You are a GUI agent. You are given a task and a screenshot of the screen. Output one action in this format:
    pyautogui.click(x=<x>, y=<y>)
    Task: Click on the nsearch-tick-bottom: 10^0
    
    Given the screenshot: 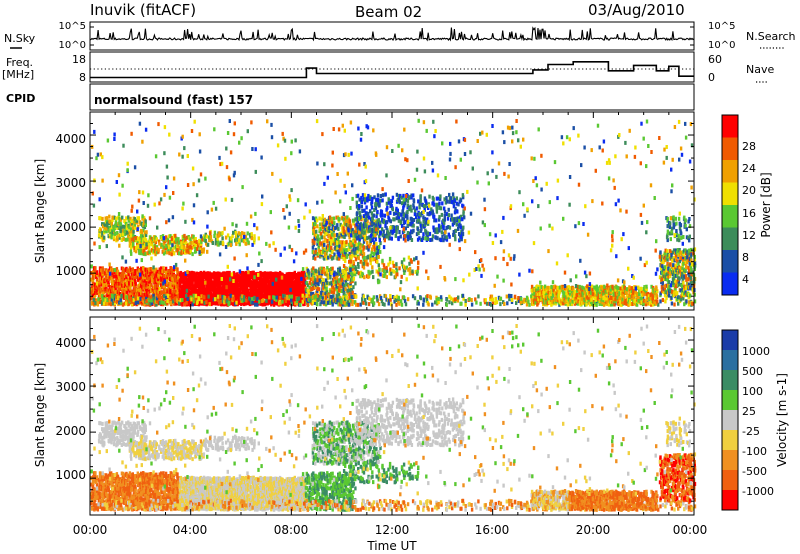 What is the action you would take?
    pyautogui.click(x=721, y=45)
    